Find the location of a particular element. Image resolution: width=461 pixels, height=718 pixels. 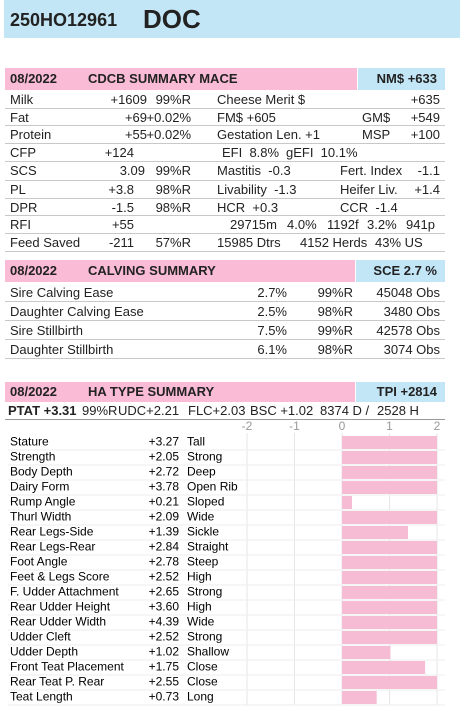

mace-cell: HCR +0.3 is located at coordinates (248, 207).